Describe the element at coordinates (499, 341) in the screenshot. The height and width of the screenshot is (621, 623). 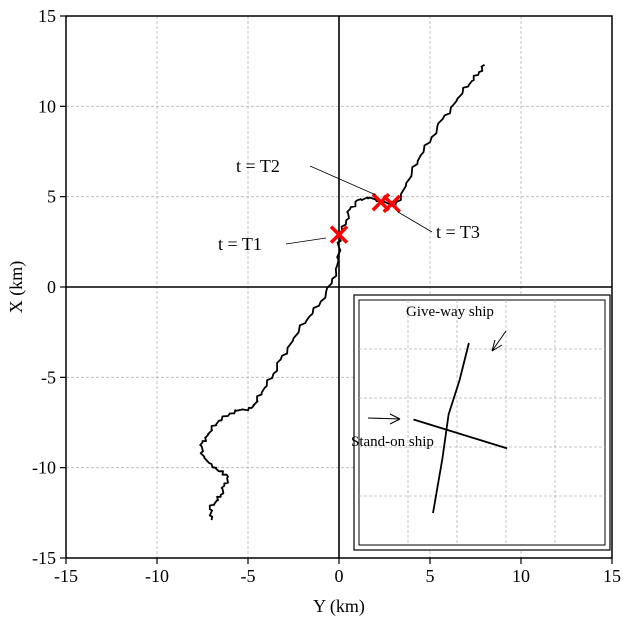
I see `inset-arrow-give-way` at that location.